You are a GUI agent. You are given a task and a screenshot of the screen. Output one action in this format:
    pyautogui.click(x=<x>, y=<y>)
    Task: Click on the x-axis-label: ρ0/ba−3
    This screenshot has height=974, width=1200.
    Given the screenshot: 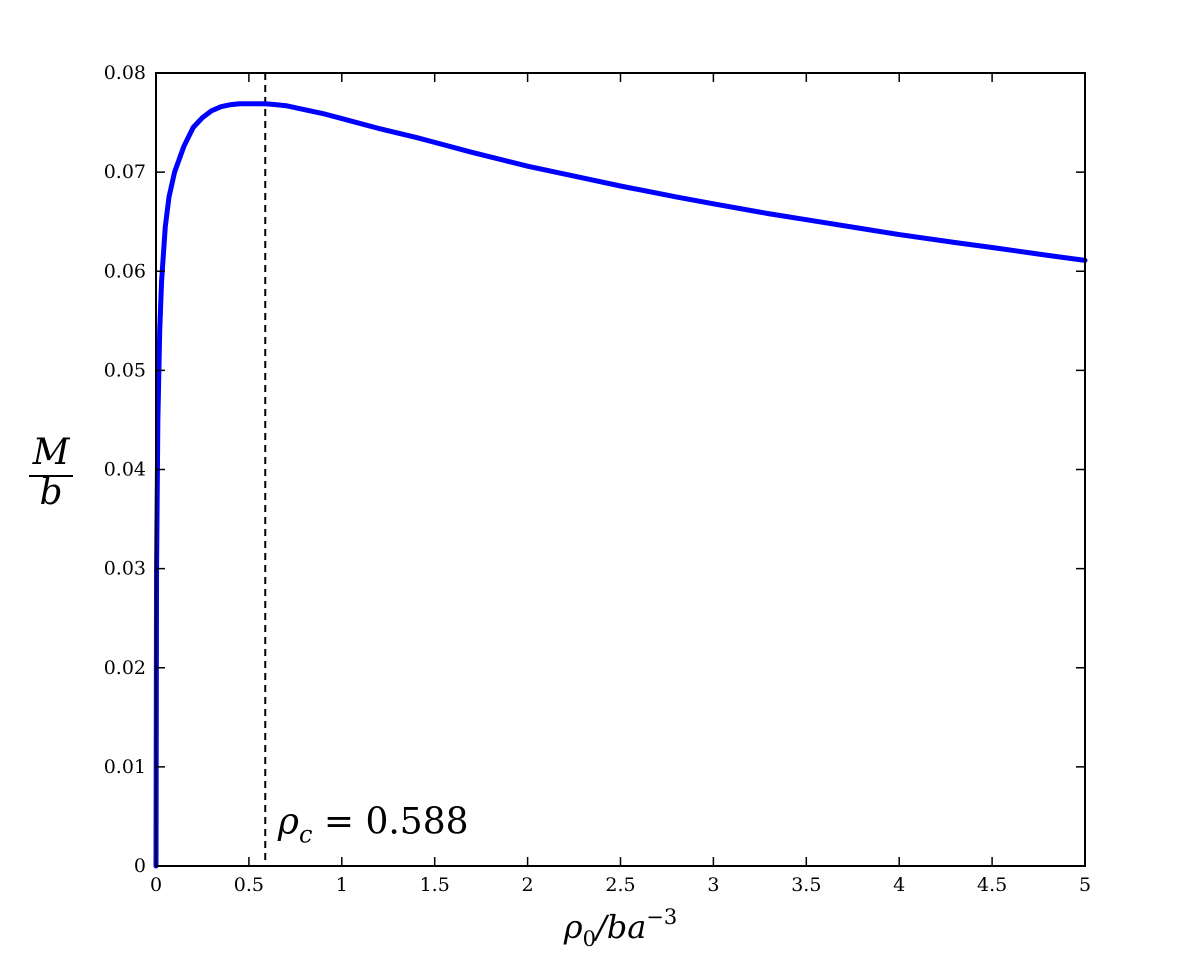 What is the action you would take?
    pyautogui.click(x=620, y=928)
    